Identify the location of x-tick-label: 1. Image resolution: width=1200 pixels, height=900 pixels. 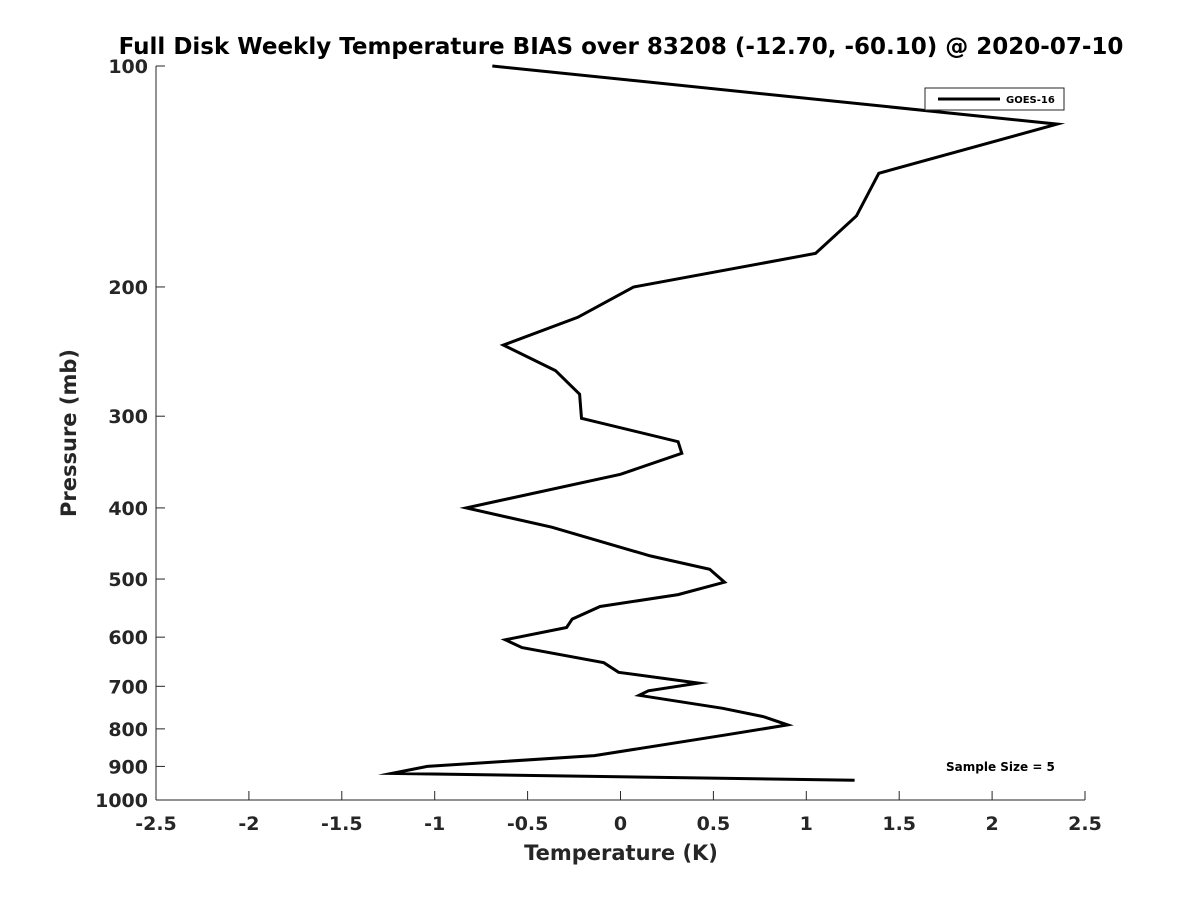
(806, 824).